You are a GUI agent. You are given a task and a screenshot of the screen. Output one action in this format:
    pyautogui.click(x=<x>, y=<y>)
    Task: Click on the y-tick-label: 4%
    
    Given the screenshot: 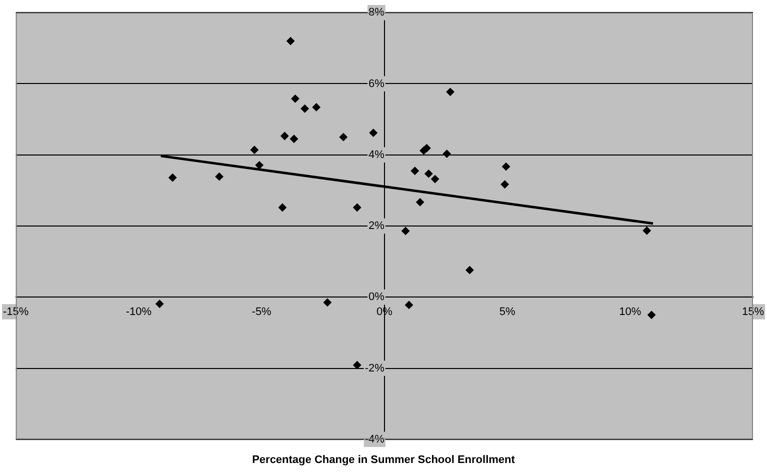 What is the action you would take?
    pyautogui.click(x=376, y=154)
    